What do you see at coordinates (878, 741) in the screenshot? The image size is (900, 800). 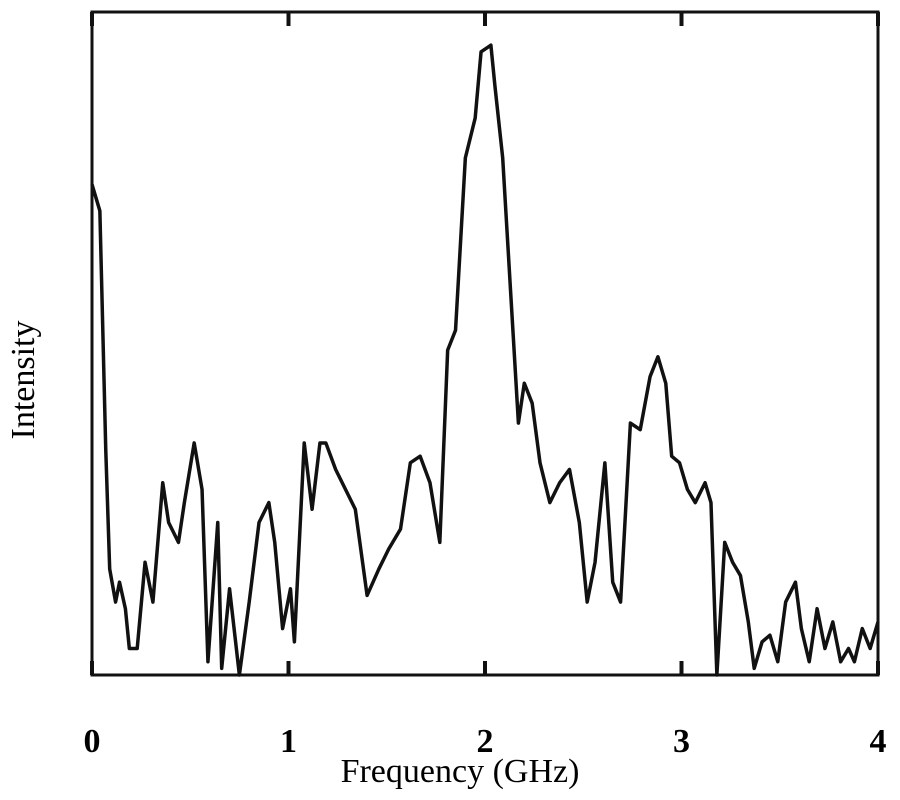 I see `x-tick-label: 4` at bounding box center [878, 741].